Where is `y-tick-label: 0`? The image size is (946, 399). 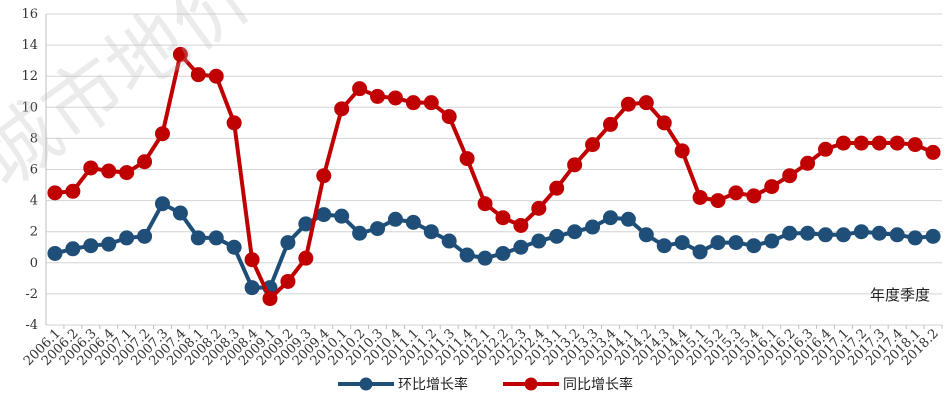 y-tick-label: 0 is located at coordinates (34, 263).